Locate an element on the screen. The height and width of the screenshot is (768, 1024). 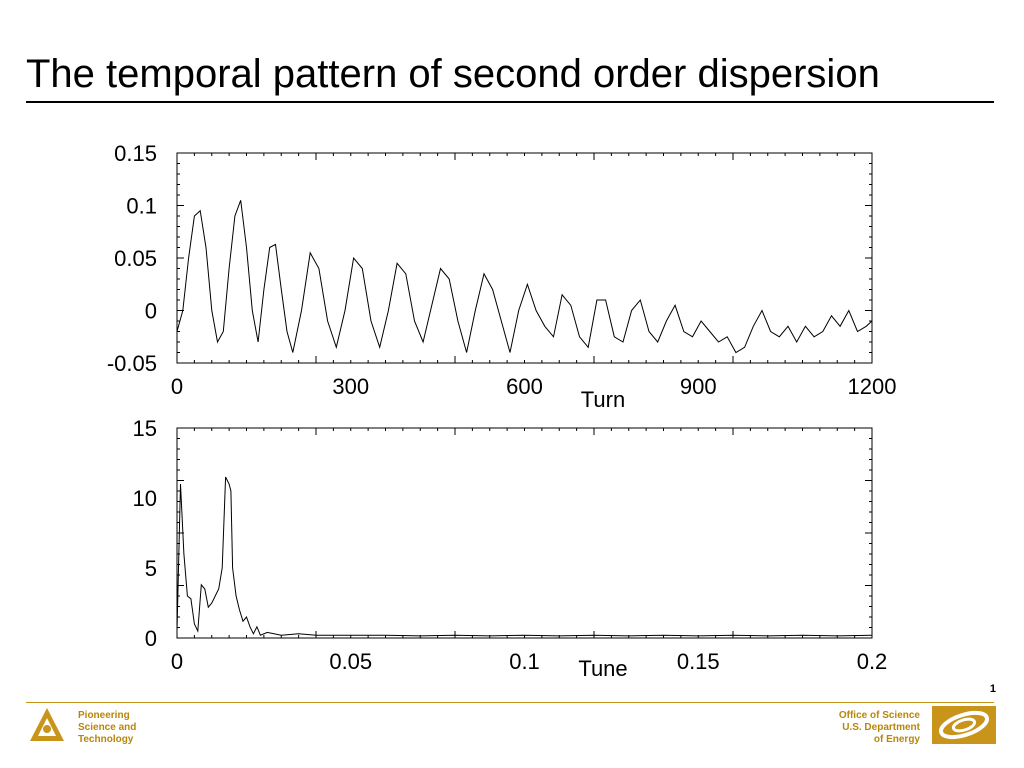
argonne-triangle-logo-icon is located at coordinates (47, 727).